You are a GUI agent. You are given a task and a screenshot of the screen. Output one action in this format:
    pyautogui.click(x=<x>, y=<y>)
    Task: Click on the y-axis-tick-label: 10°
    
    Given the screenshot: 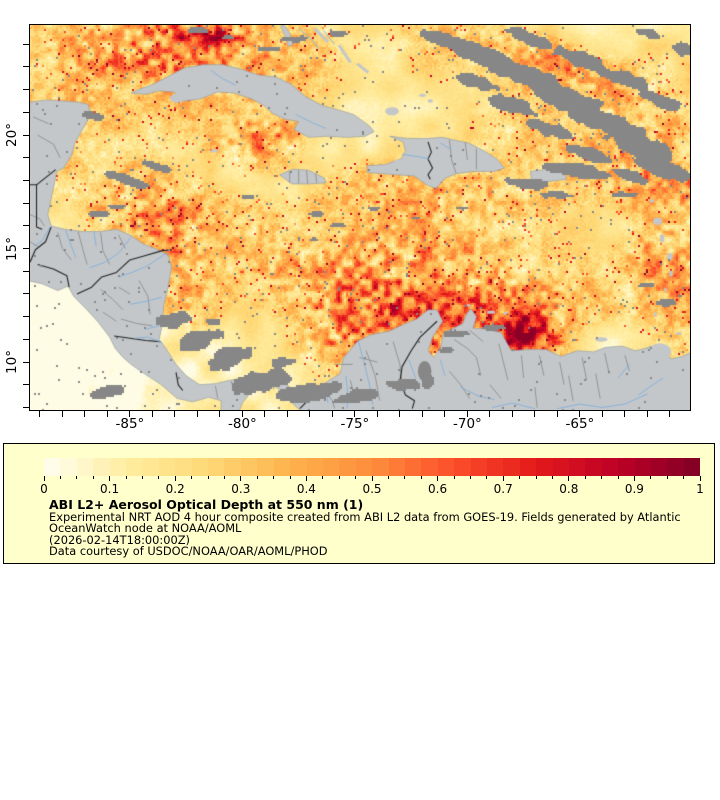 What is the action you would take?
    pyautogui.click(x=12, y=362)
    